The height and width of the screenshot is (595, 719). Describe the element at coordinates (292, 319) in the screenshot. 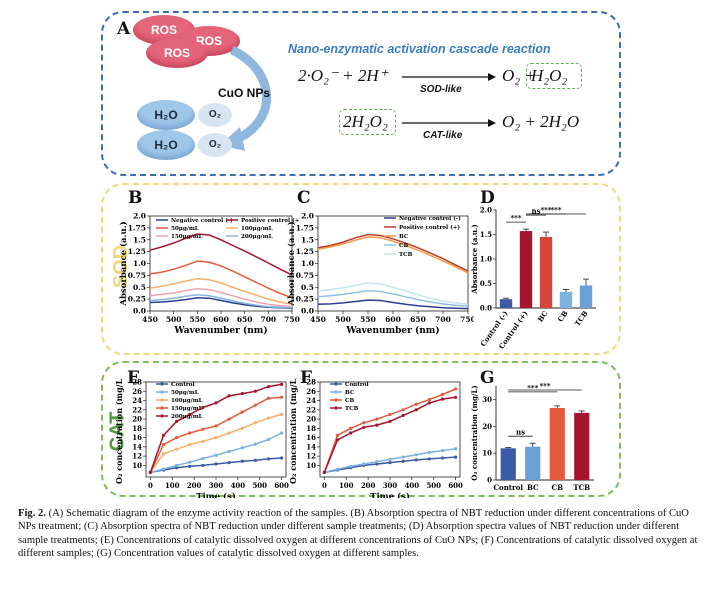

I see `x-tick-label: 750` at that location.